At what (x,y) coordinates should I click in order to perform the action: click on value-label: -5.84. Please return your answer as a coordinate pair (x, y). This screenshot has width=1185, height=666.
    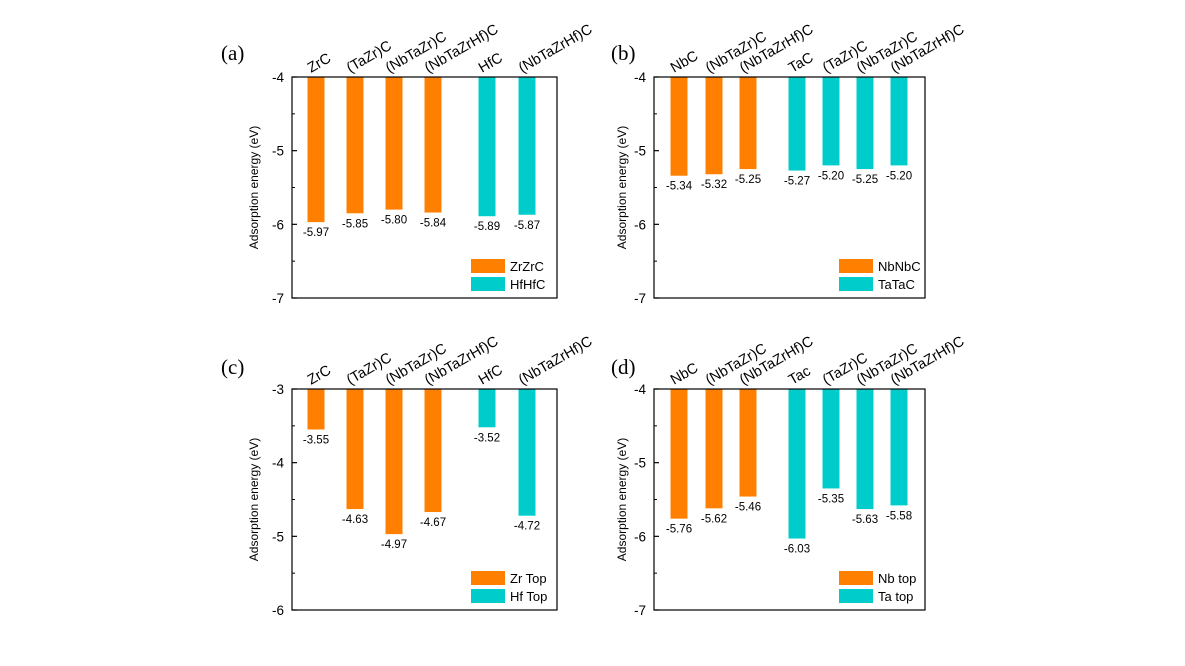
    Looking at the image, I should click on (433, 224).